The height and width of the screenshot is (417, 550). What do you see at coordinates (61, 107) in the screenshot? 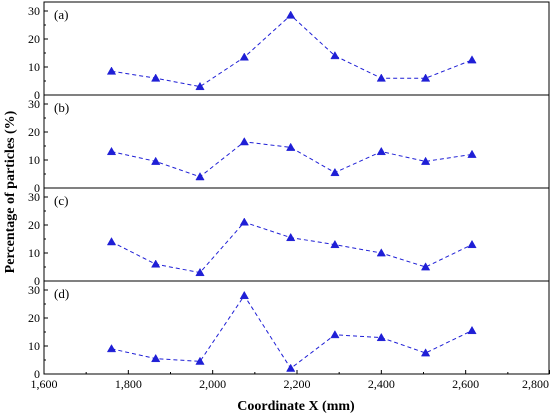
I see `panel-label: (b)` at bounding box center [61, 107].